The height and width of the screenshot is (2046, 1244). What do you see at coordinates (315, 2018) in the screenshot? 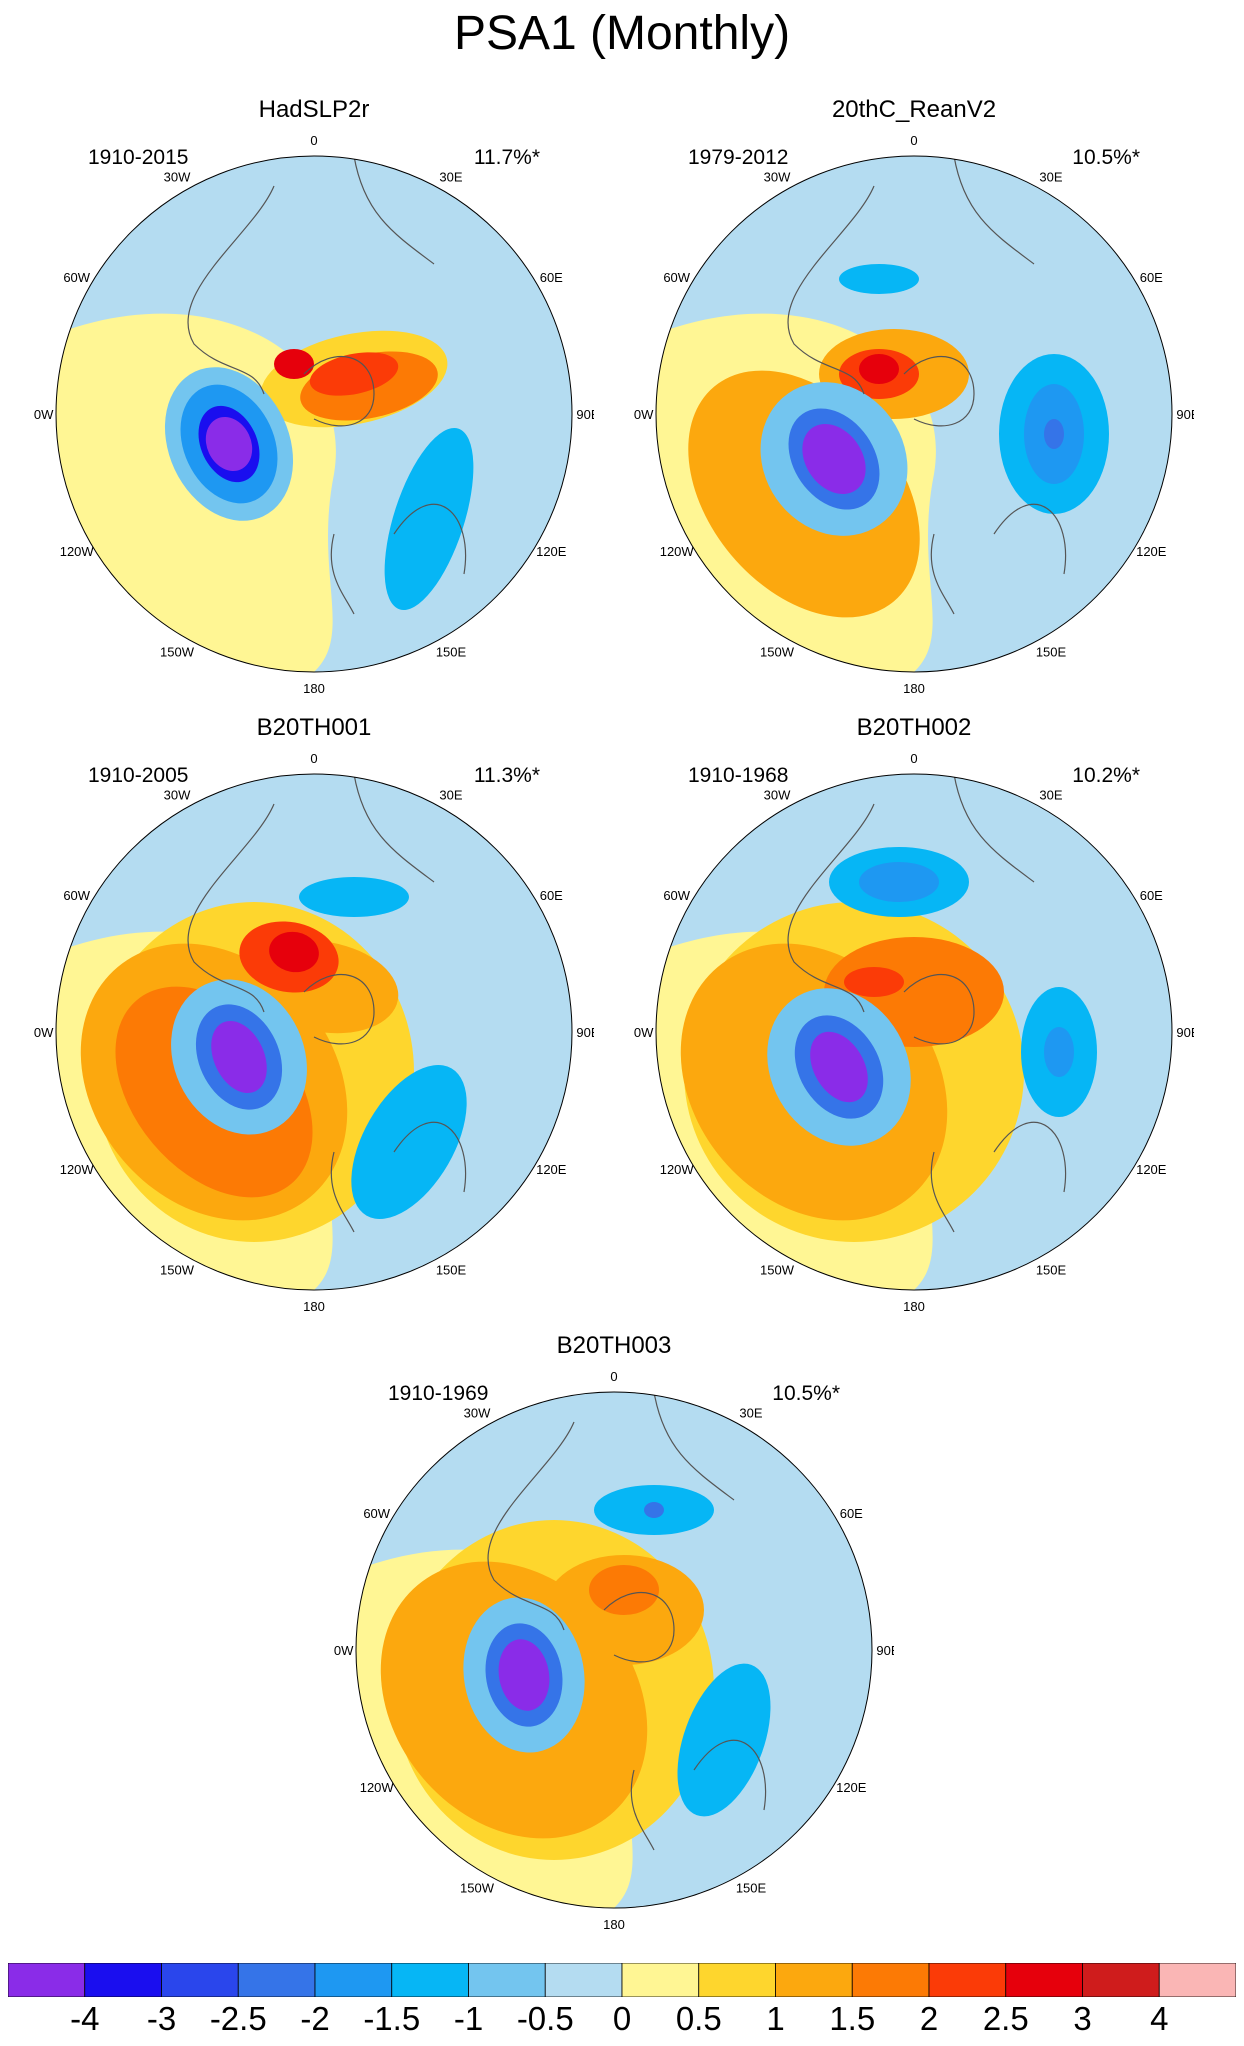
I see `colorbar-tick-label: -2` at bounding box center [315, 2018].